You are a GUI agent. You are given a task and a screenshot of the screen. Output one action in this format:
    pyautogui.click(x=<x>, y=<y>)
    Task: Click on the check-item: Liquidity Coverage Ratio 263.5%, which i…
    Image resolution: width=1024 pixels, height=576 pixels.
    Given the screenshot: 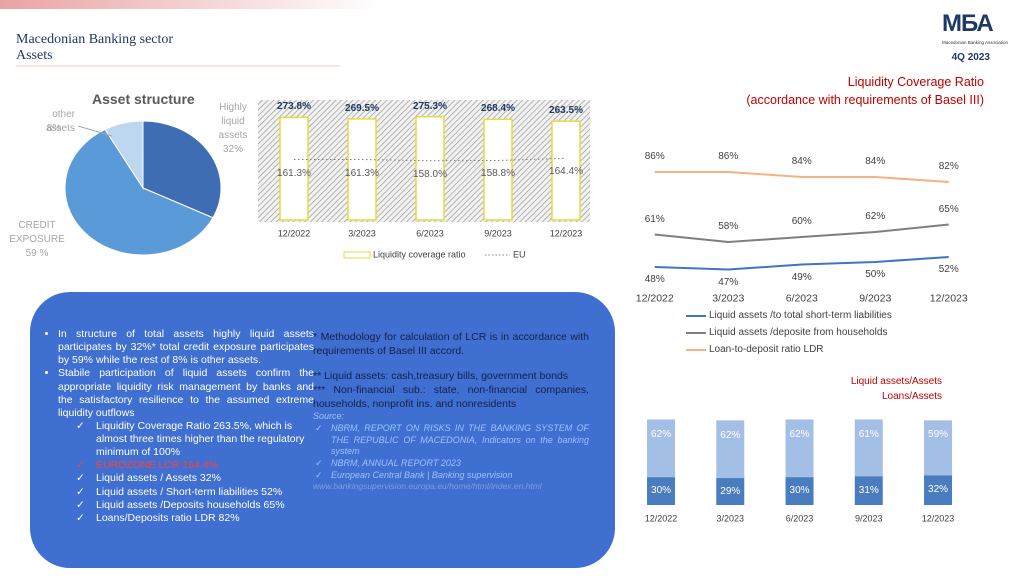 What is the action you would take?
    pyautogui.click(x=195, y=439)
    